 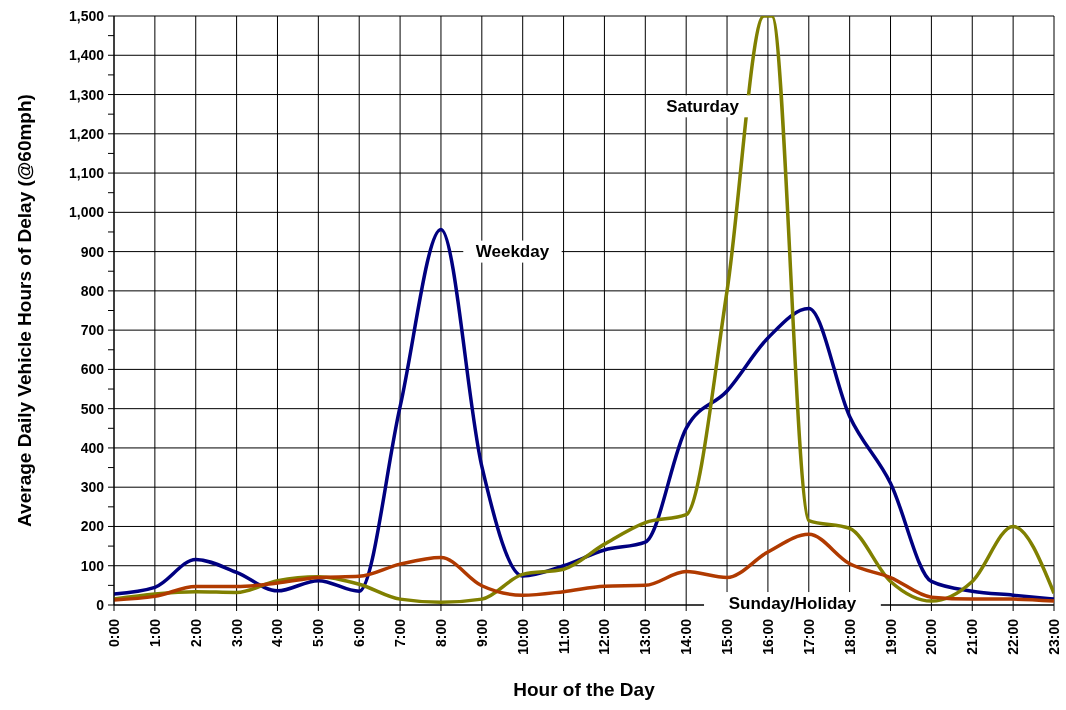 What do you see at coordinates (86, 94) in the screenshot?
I see `y-tick-label: 1,300` at bounding box center [86, 94].